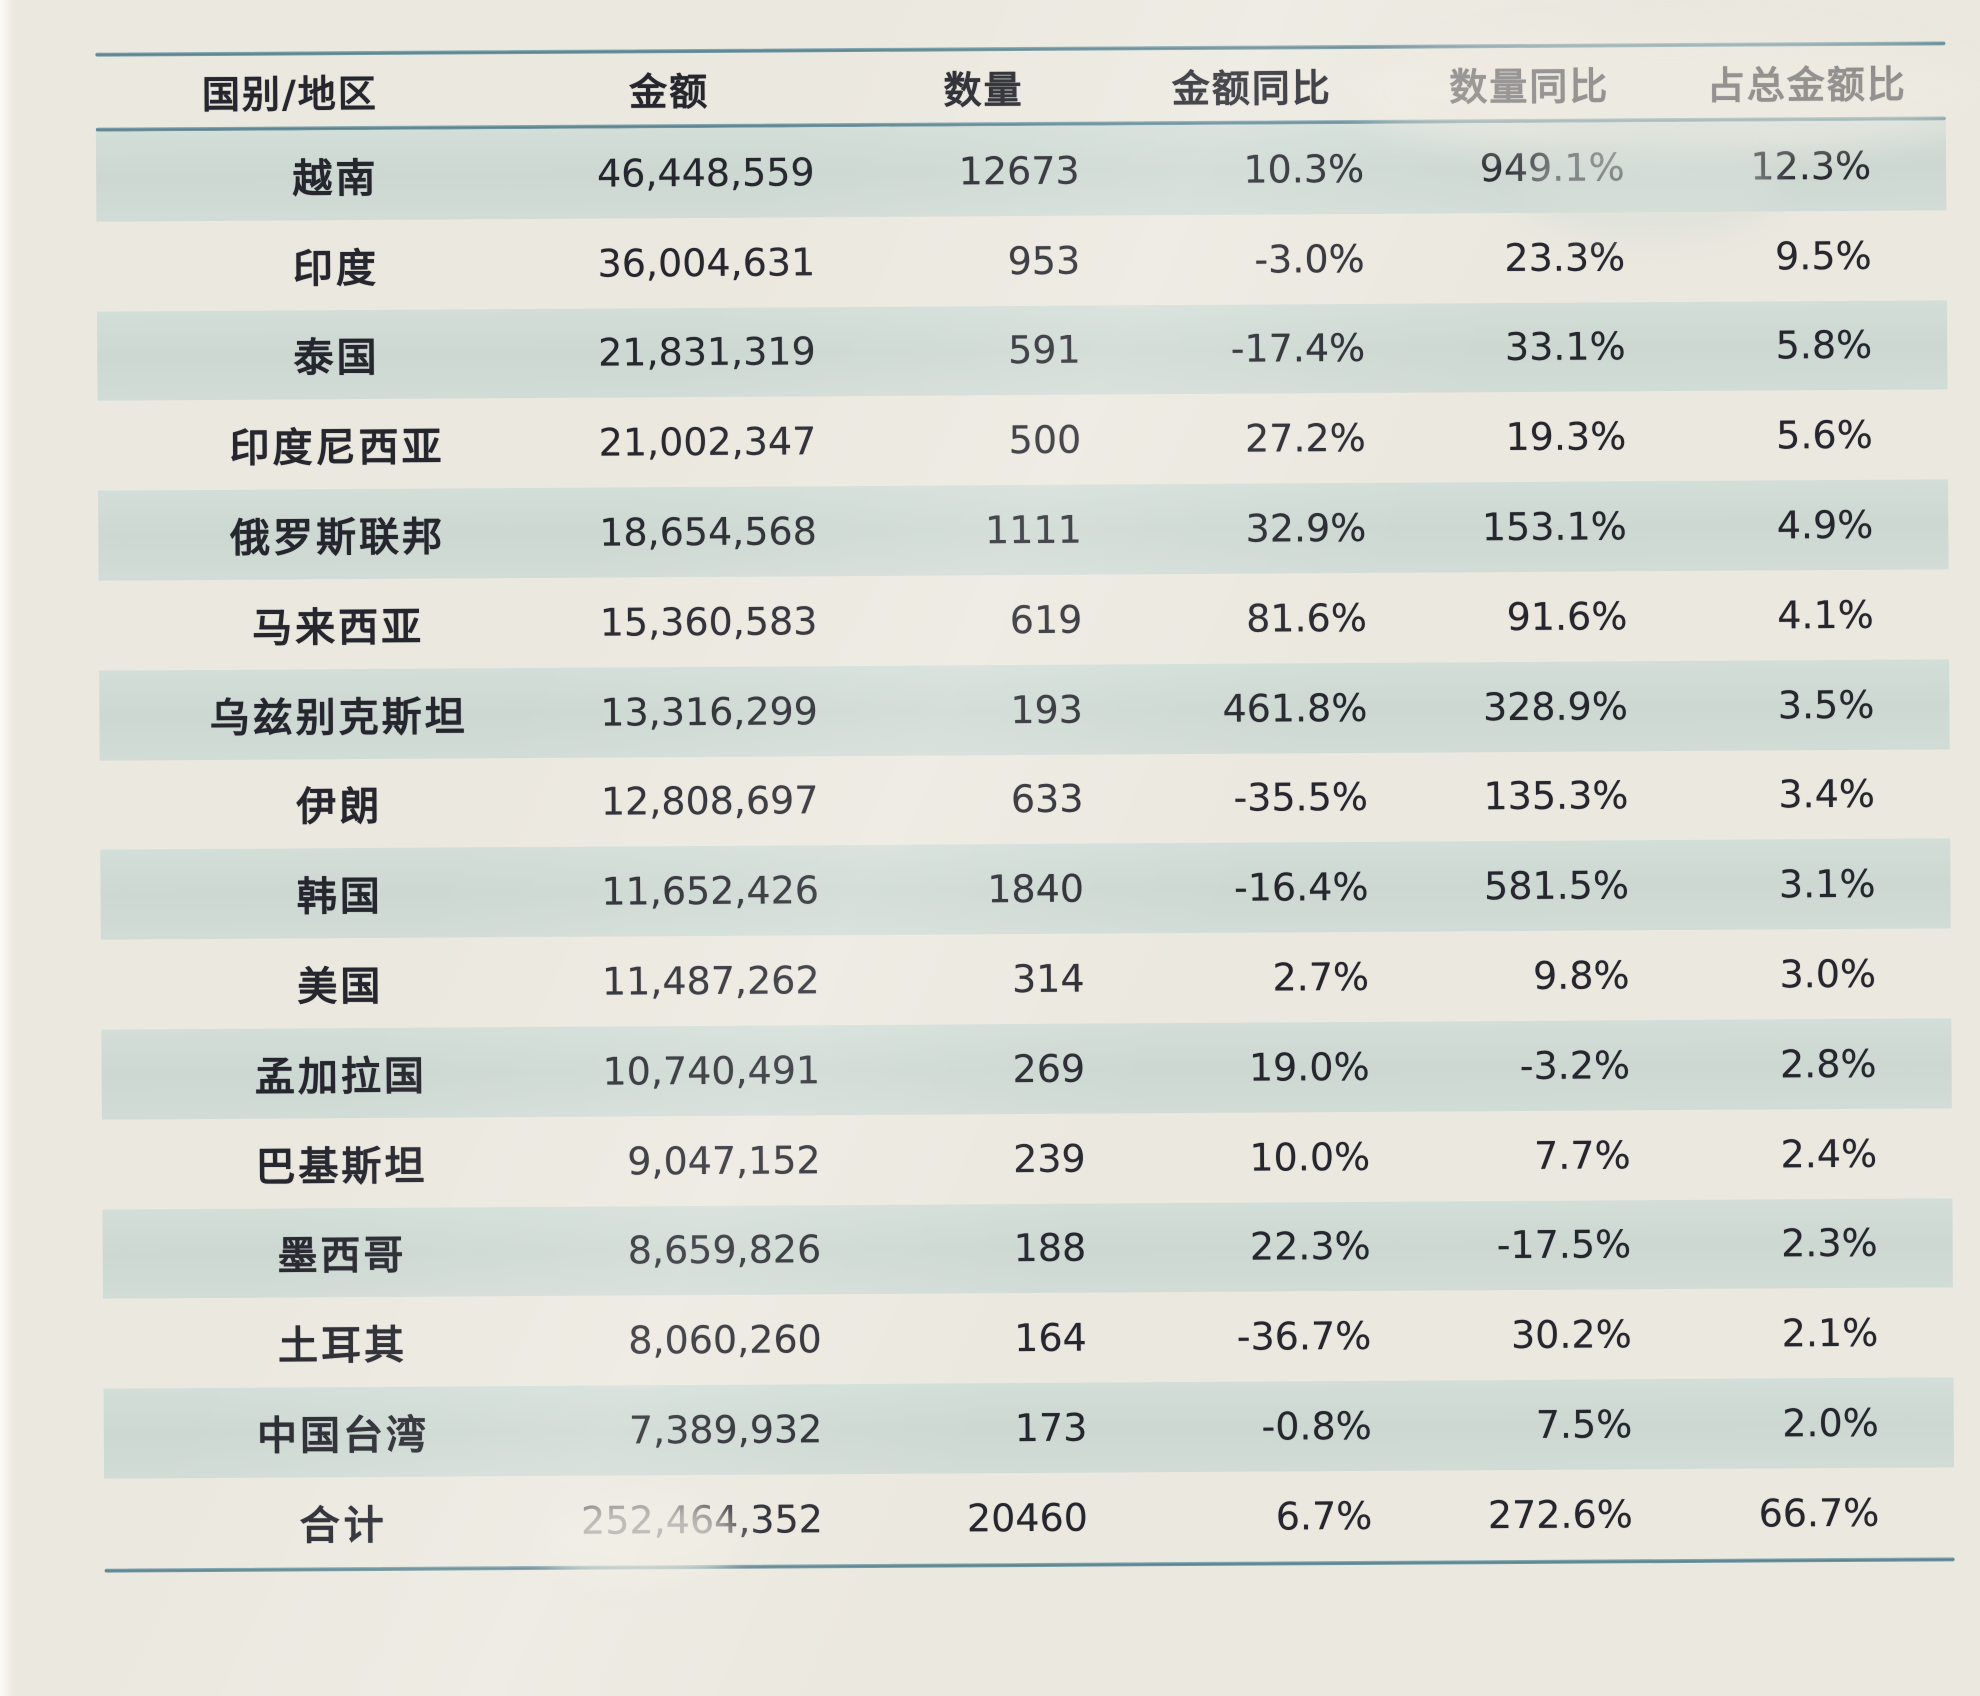 The height and width of the screenshot is (1696, 1980). What do you see at coordinates (1321, 977) in the screenshot?
I see `amount-yoy-cell: 2.7%` at bounding box center [1321, 977].